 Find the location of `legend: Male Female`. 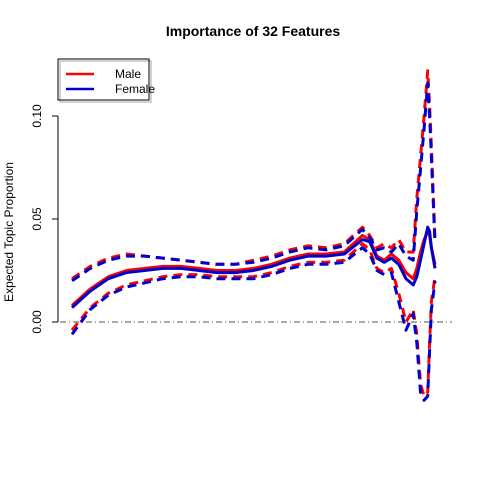

legend: Male Female is located at coordinates (106, 80).